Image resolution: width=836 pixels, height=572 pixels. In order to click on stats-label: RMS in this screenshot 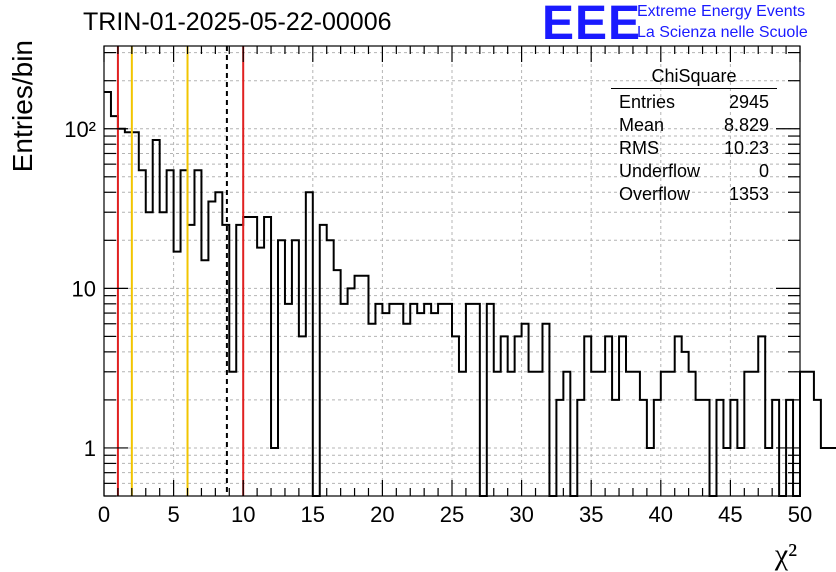, I will do `click(639, 148)`.